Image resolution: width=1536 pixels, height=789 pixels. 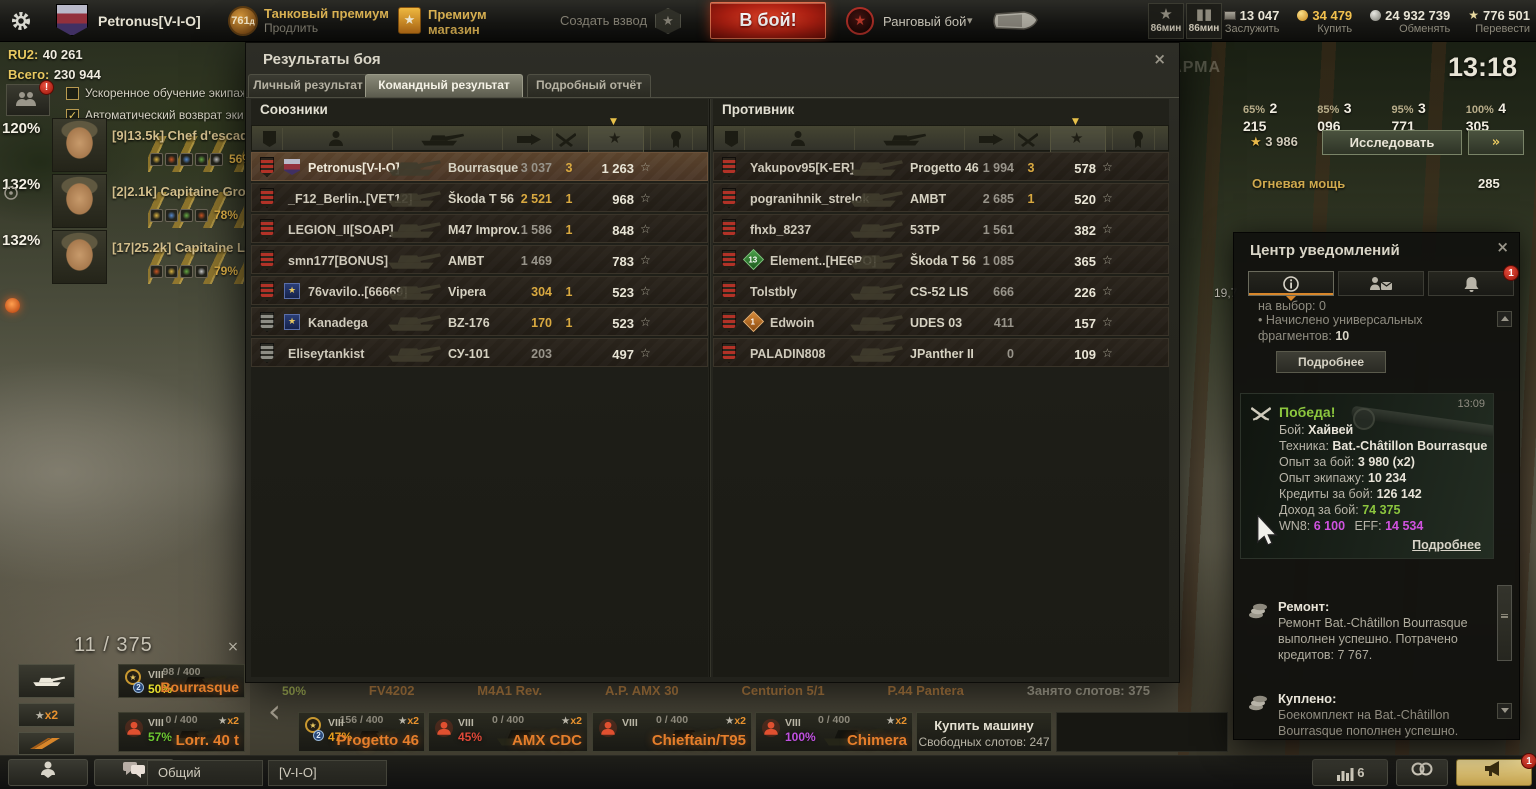 I want to click on tank-premium-renew: Продлить, so click(x=291, y=28).